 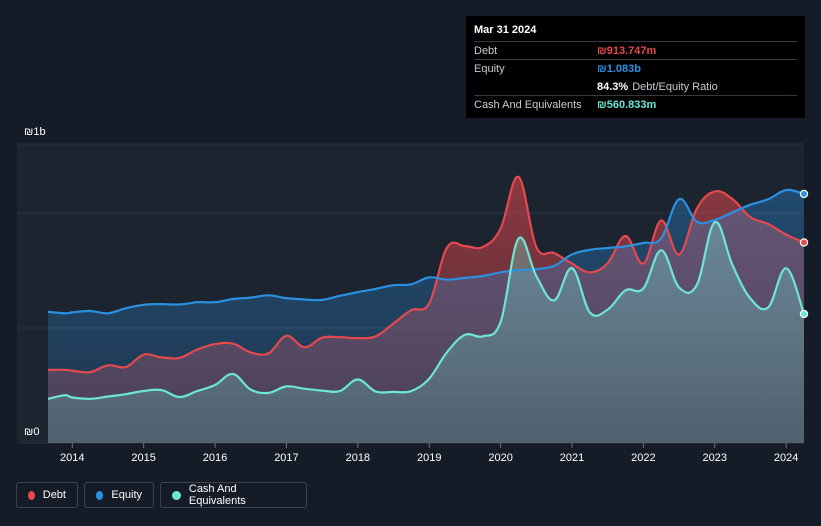 I want to click on tooltip-ratio-value: 84.3%, so click(x=613, y=86).